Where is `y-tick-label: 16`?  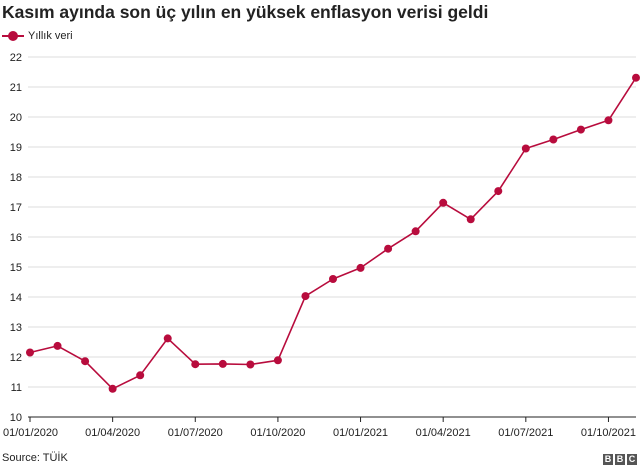 y-tick-label: 16 is located at coordinates (16, 238).